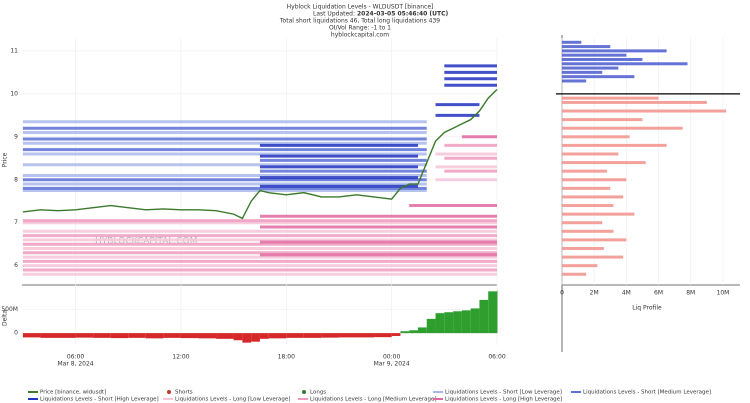 Image resolution: width=750 pixels, height=403 pixels. Describe the element at coordinates (647, 308) in the screenshot. I see `profile-axis-label: Liq Profile` at that location.